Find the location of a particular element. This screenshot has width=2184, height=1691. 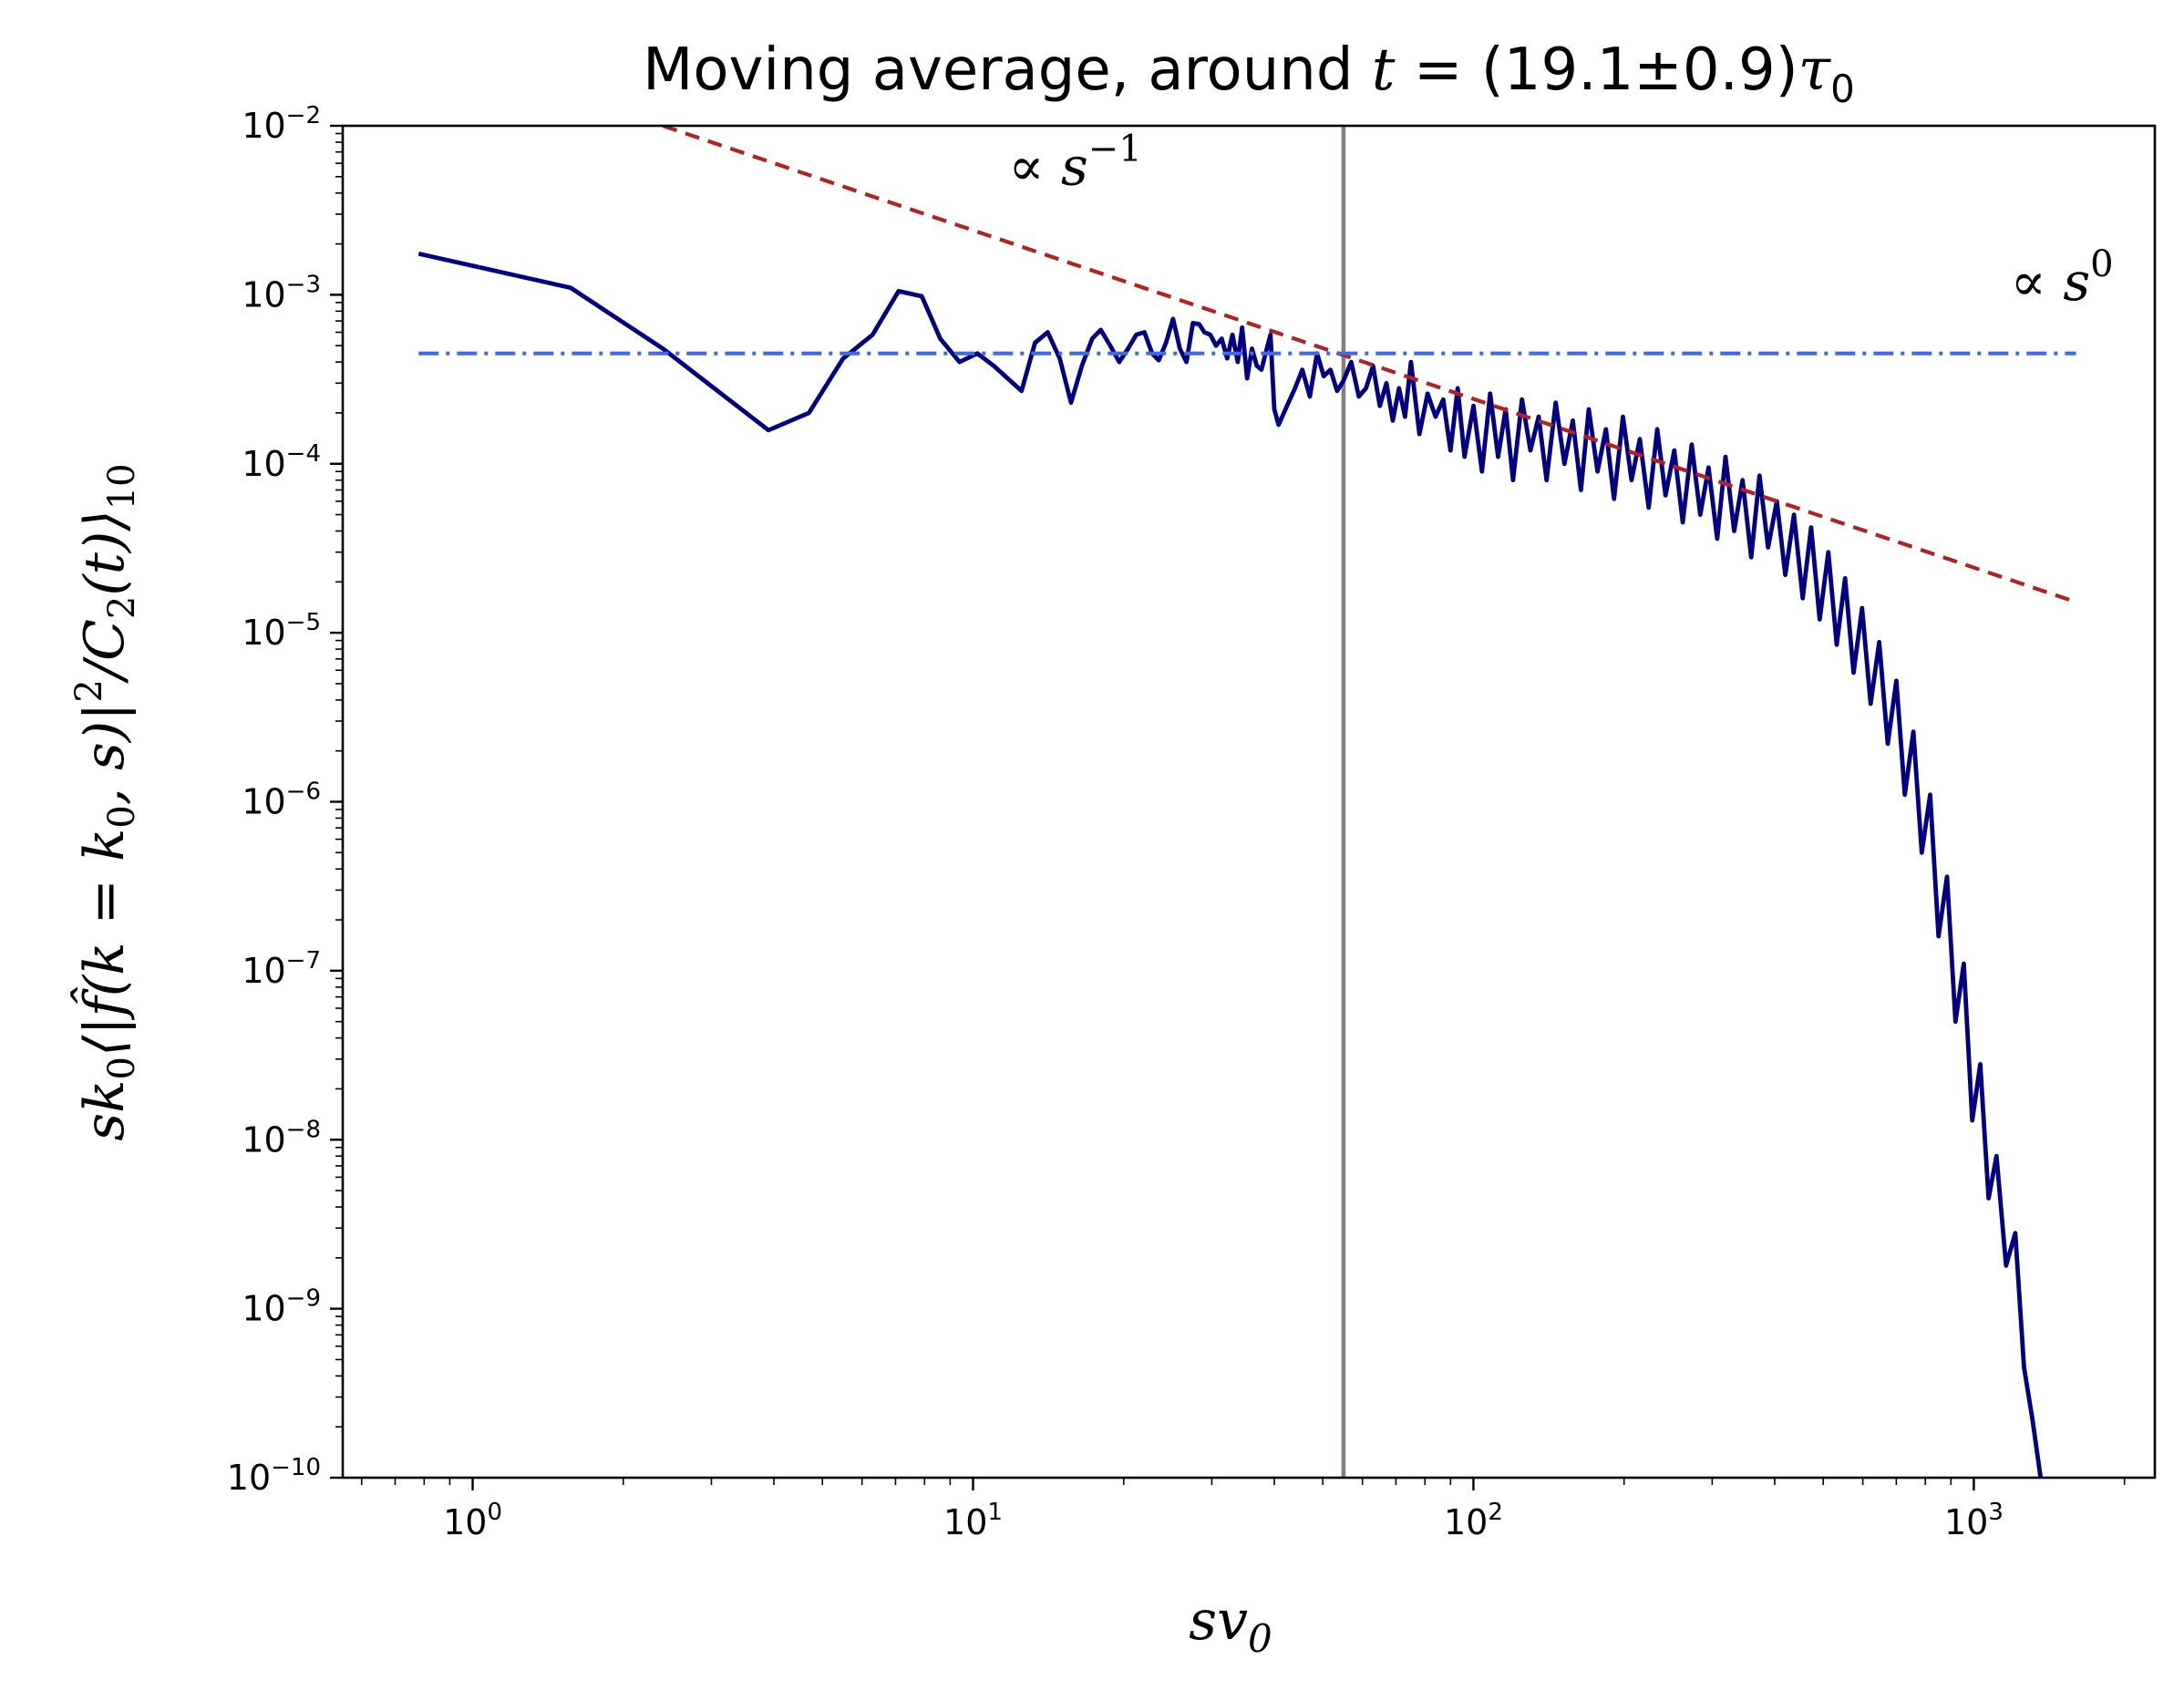

y-tick-label: 10⁻⁶ is located at coordinates (282, 800).